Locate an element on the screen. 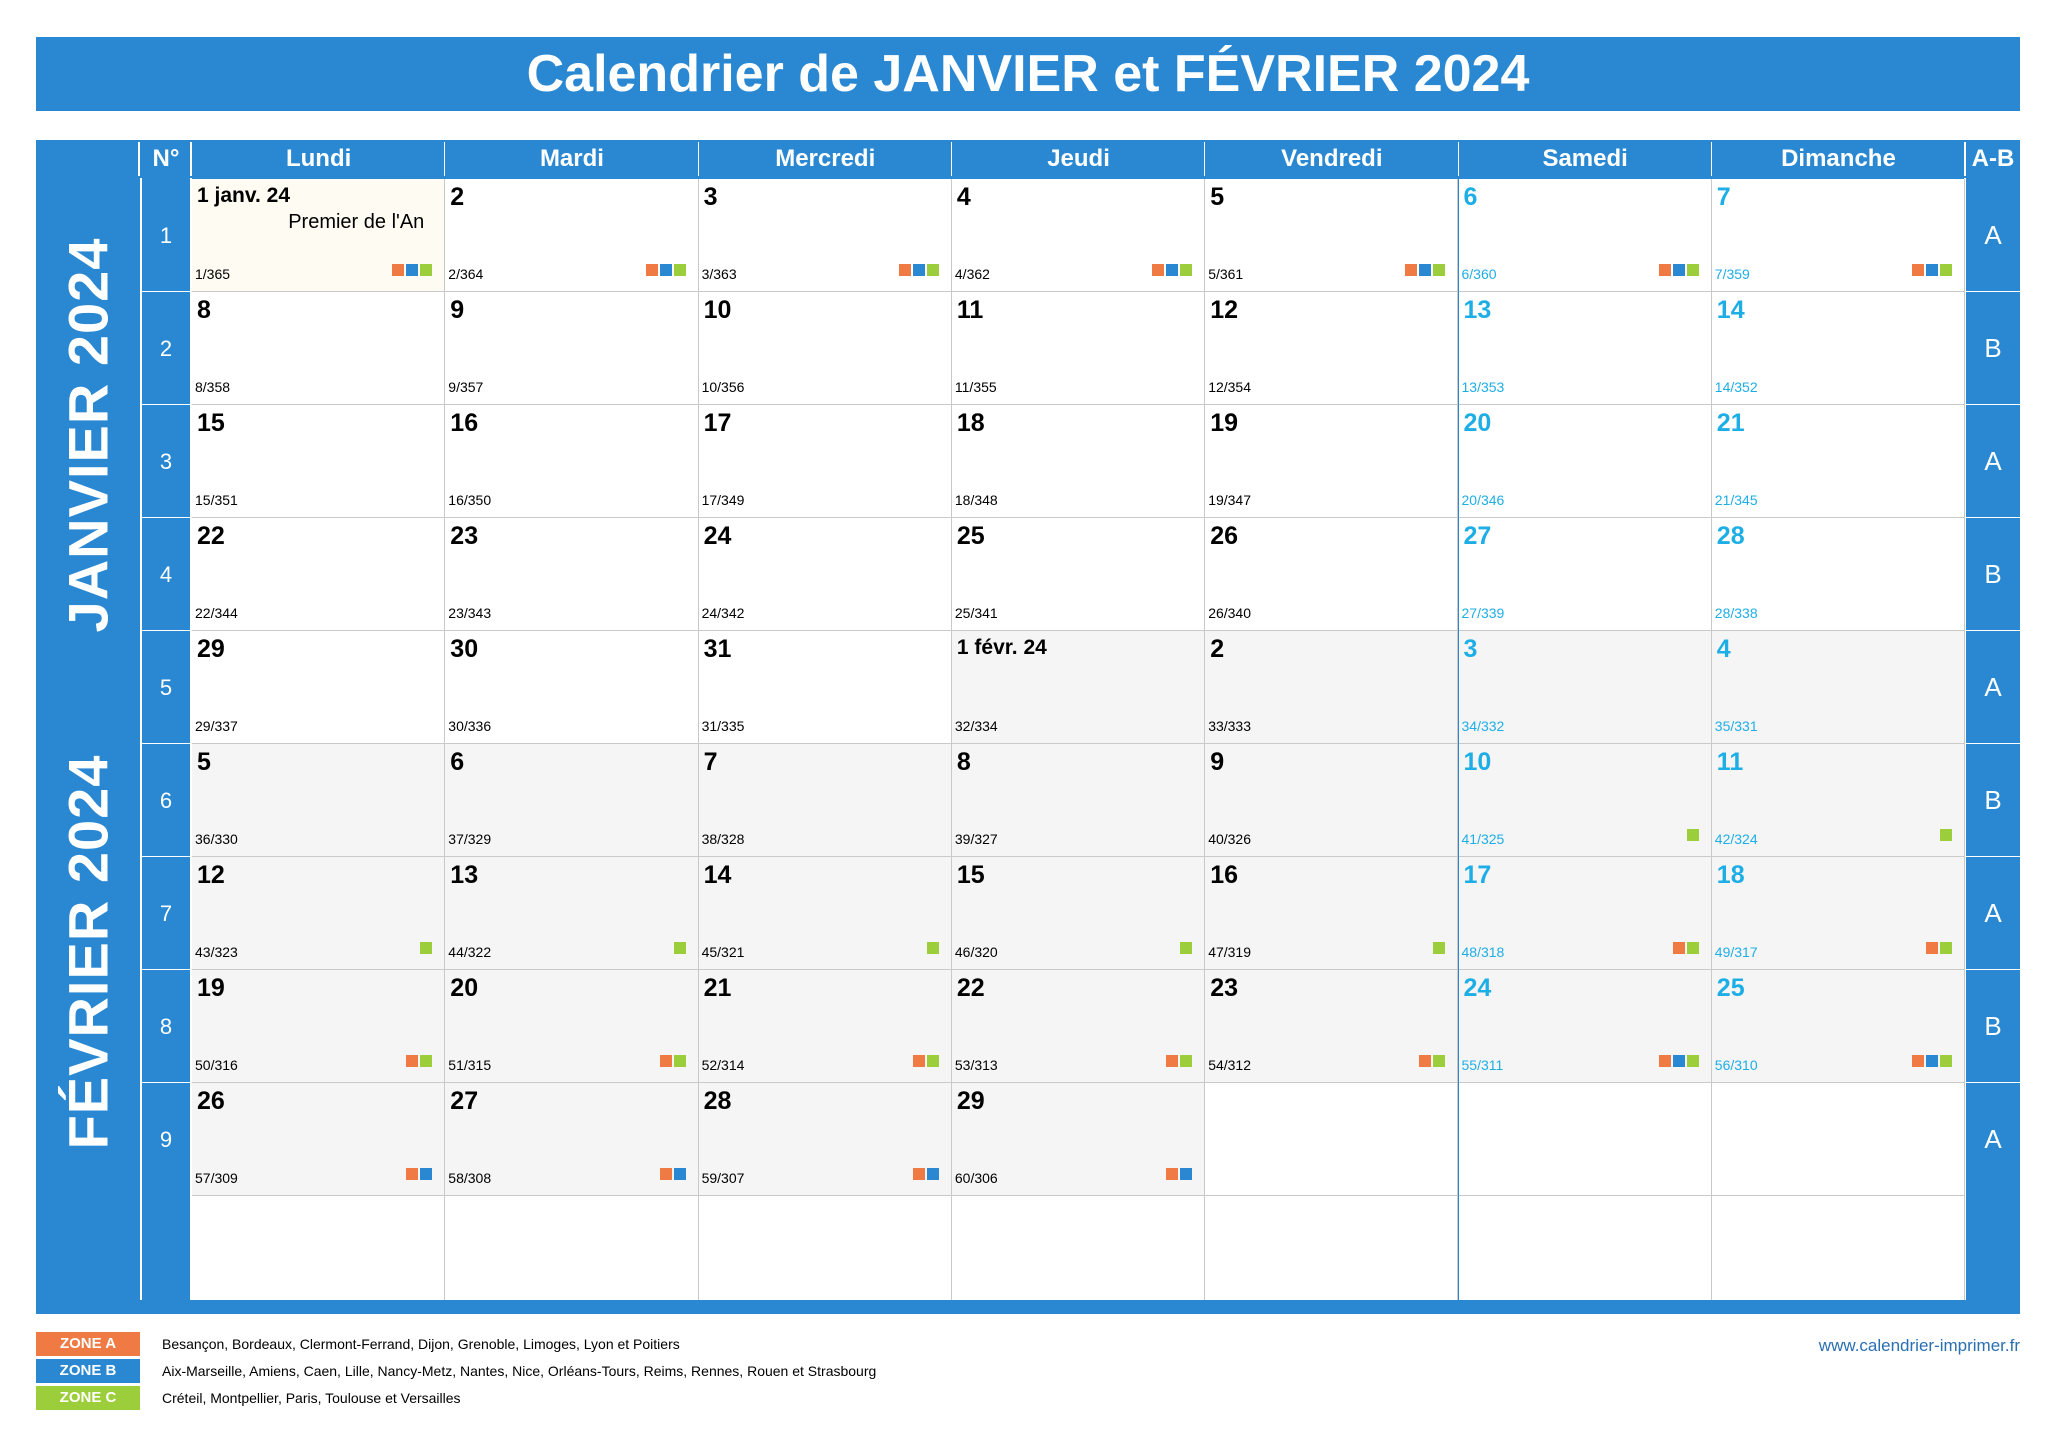  day-cell: 8 8/358 is located at coordinates (319, 348).